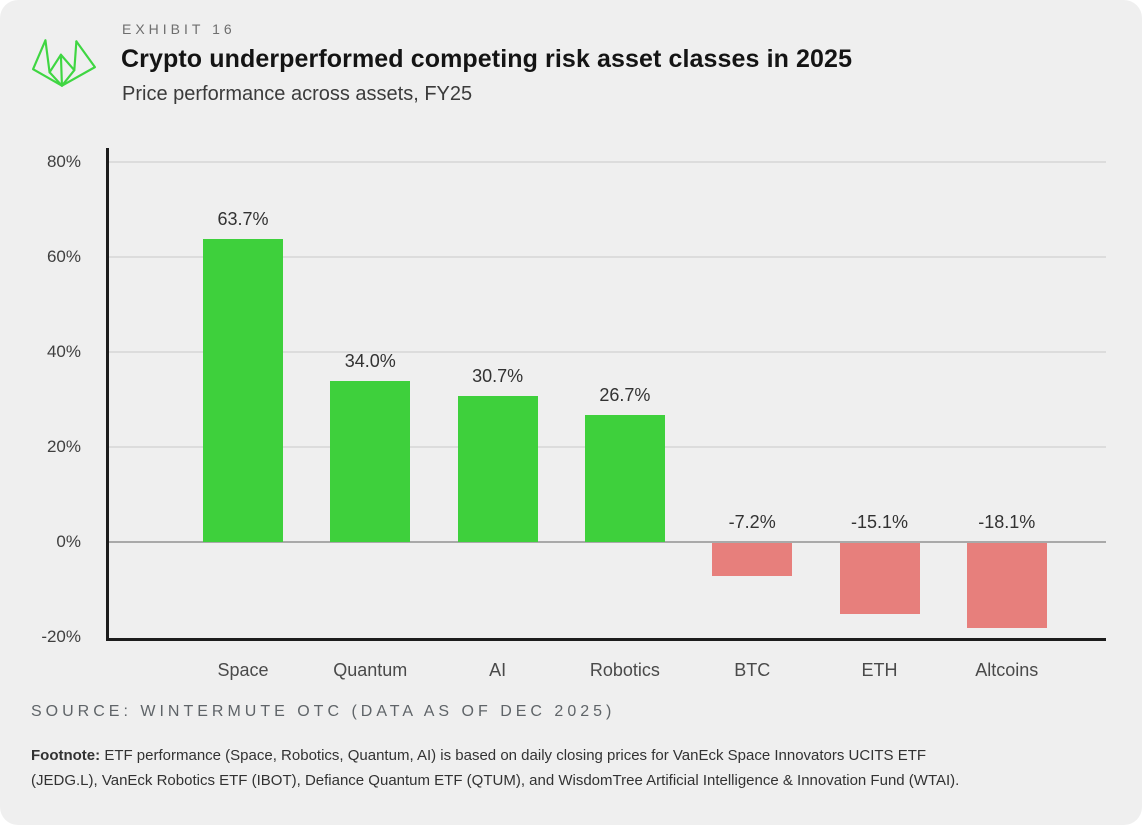 The height and width of the screenshot is (825, 1142). Describe the element at coordinates (498, 670) in the screenshot. I see `x-category-label-ai: AI` at that location.